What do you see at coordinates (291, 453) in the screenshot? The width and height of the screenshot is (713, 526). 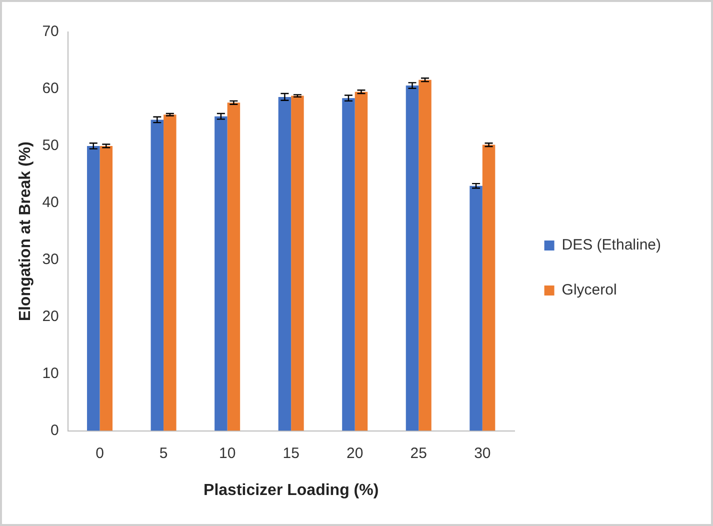 I see `x-tick-label: 15` at bounding box center [291, 453].